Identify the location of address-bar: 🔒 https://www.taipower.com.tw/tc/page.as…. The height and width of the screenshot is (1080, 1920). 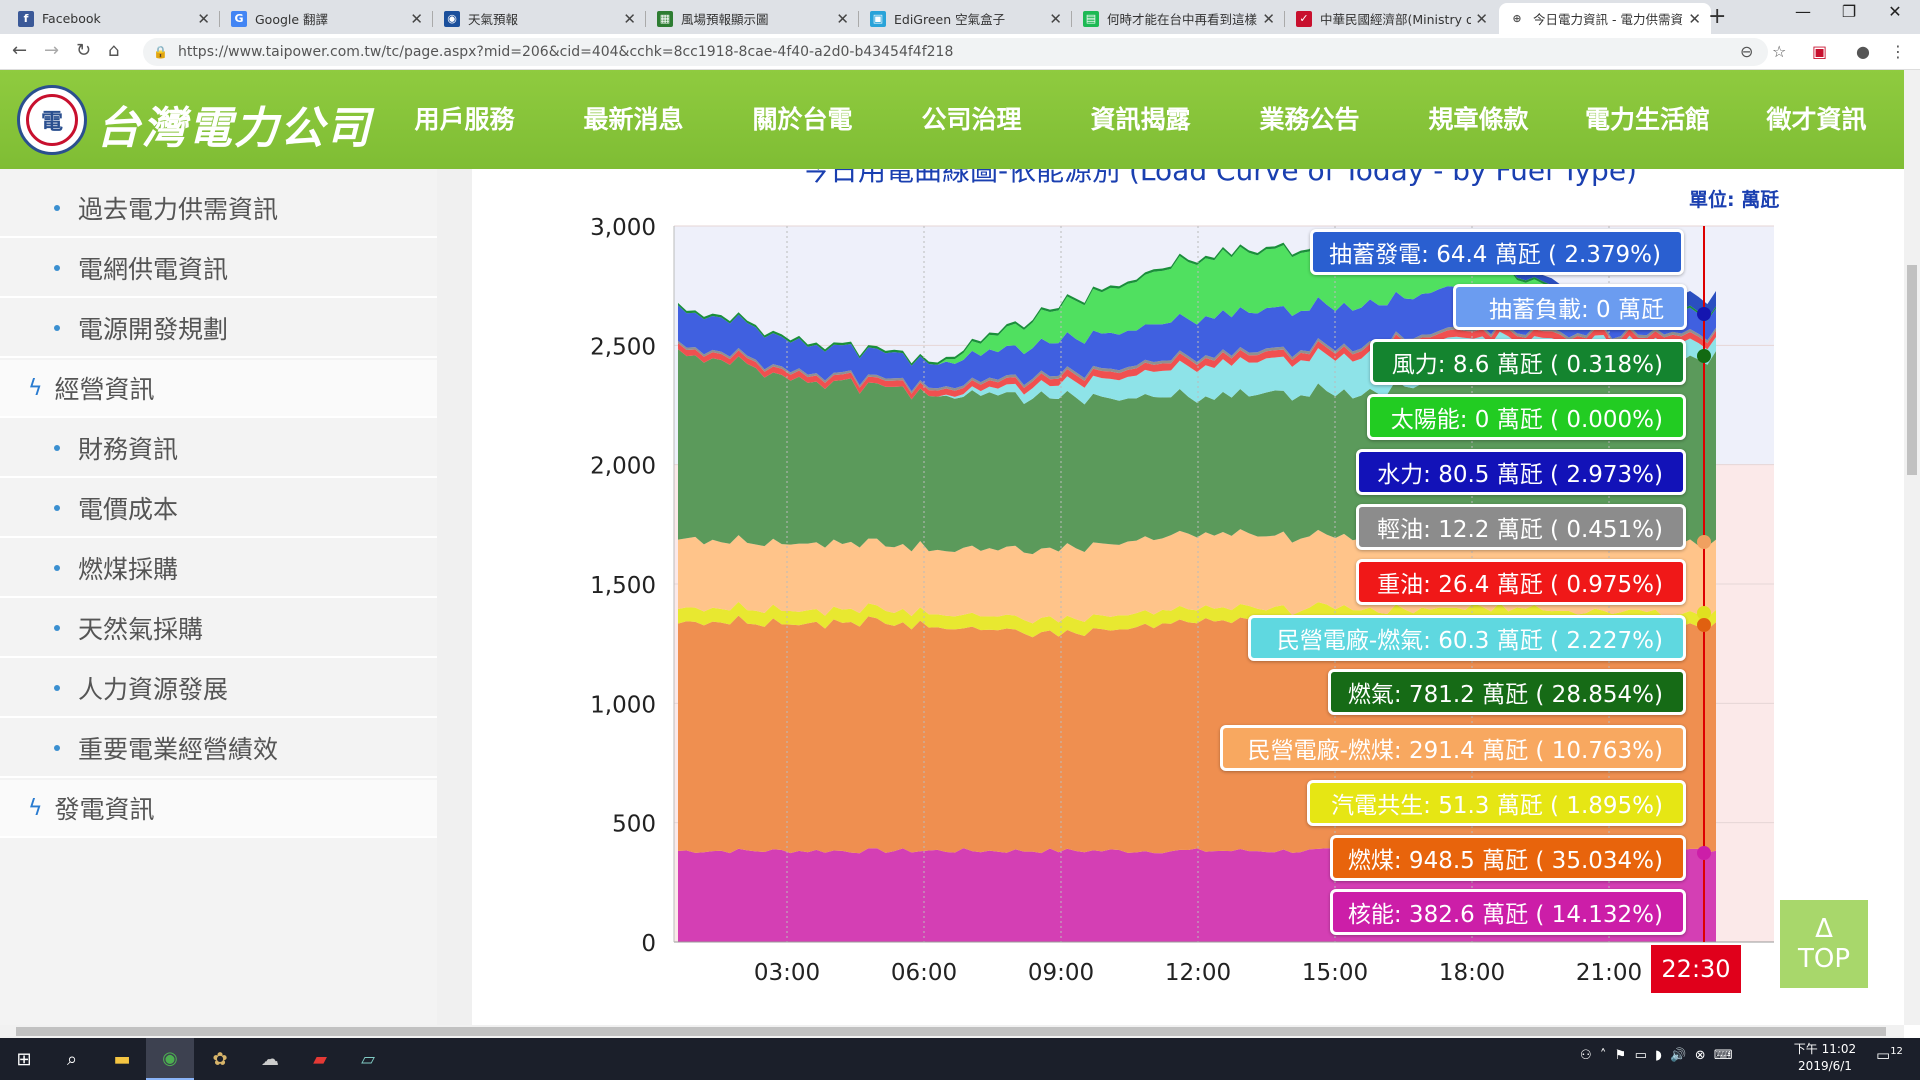
(955, 52).